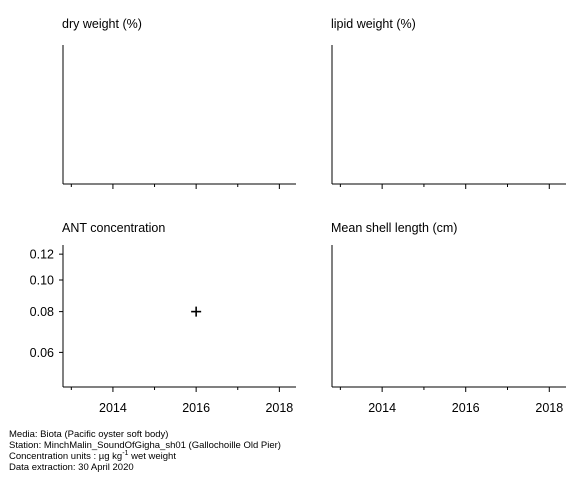 This screenshot has height=480, width=580. What do you see at coordinates (42, 280) in the screenshot?
I see `y-tick-label: 0.10` at bounding box center [42, 280].